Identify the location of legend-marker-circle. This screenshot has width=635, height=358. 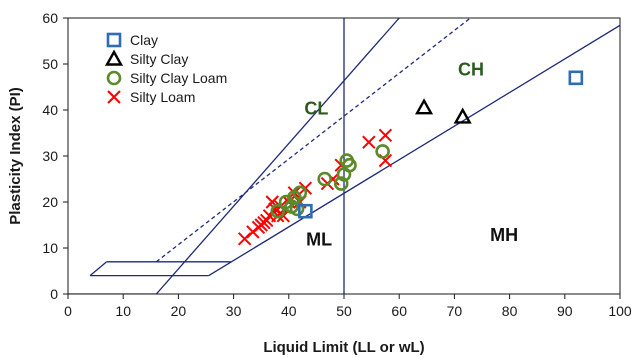
(114, 78).